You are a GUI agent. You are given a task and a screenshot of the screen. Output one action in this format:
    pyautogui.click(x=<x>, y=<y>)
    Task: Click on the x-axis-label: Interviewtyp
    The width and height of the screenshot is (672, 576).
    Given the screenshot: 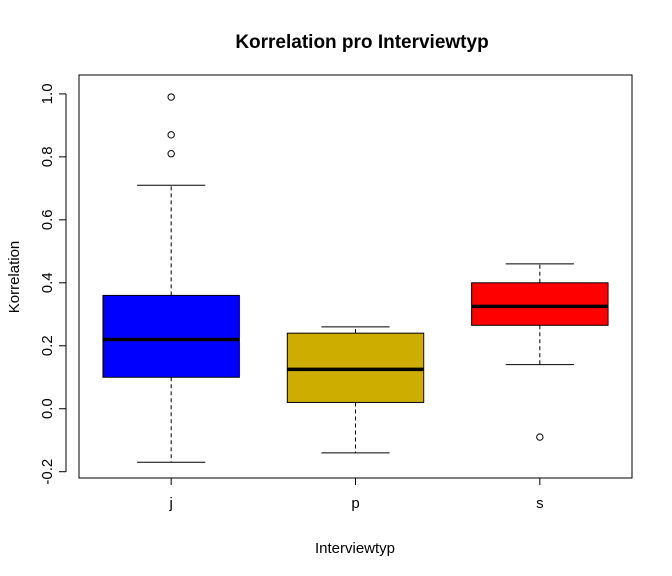 What is the action you would take?
    pyautogui.click(x=355, y=548)
    